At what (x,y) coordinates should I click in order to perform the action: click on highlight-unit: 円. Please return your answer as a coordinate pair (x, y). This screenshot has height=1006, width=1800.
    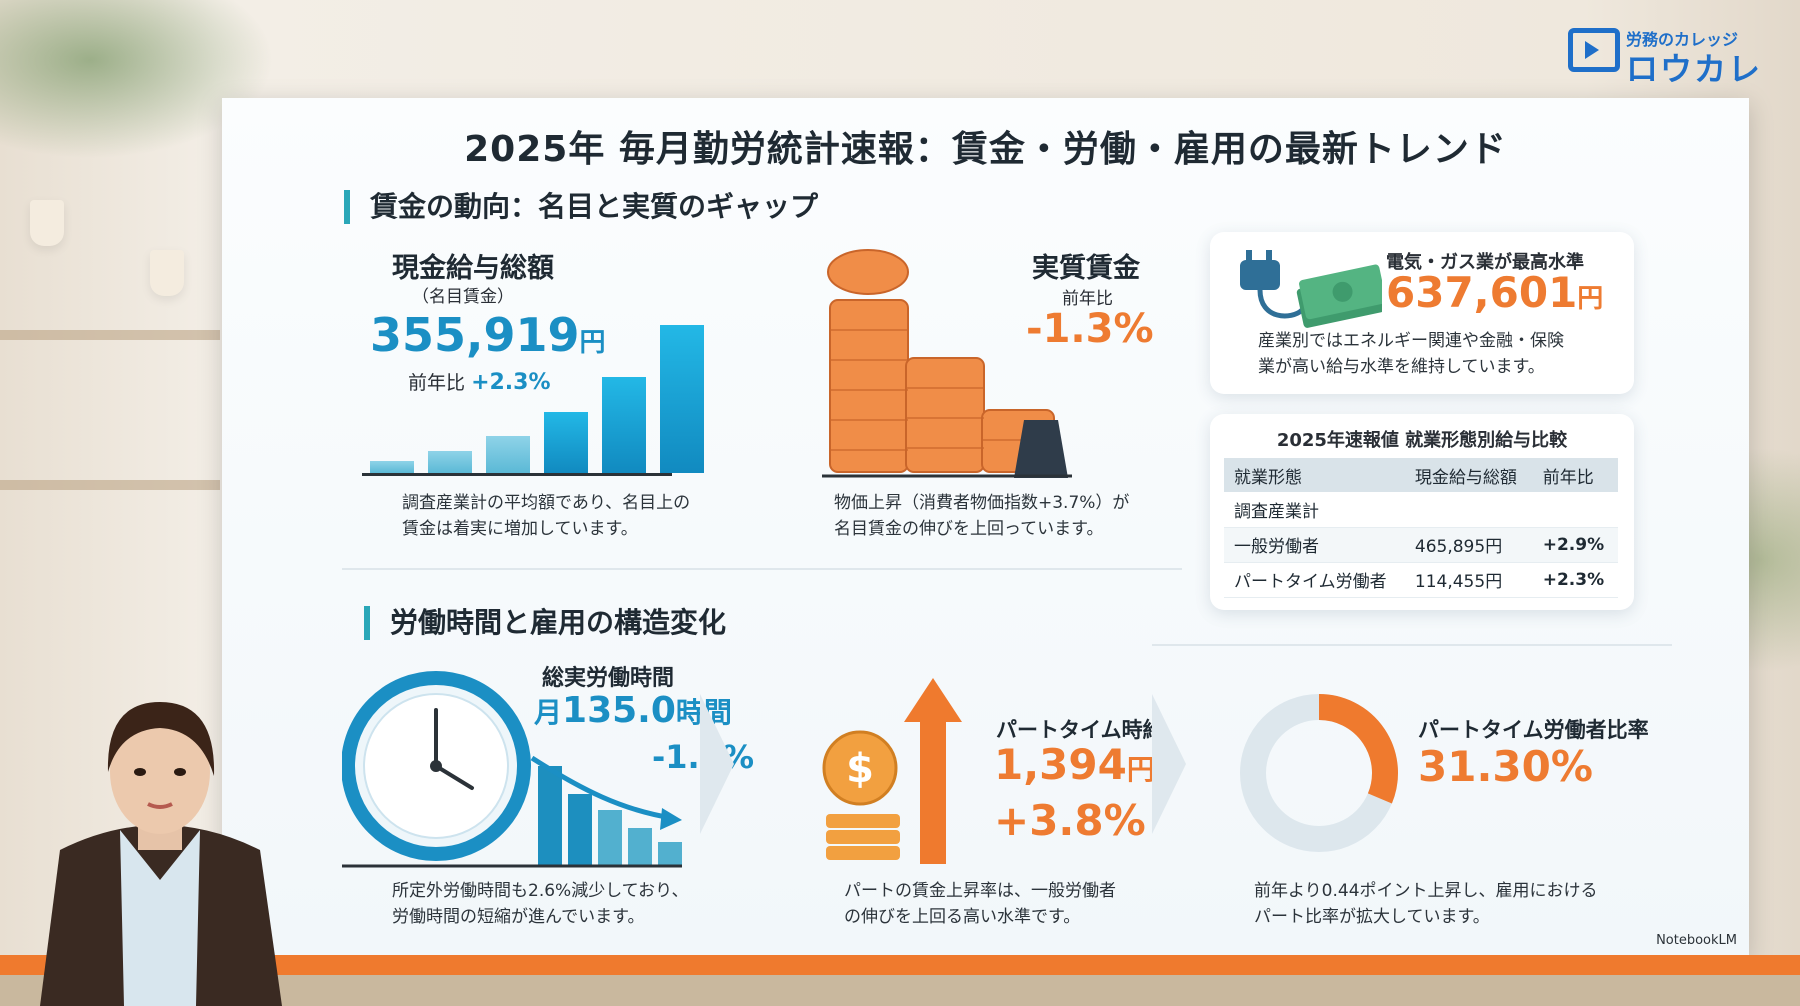
    Looking at the image, I should click on (1590, 299).